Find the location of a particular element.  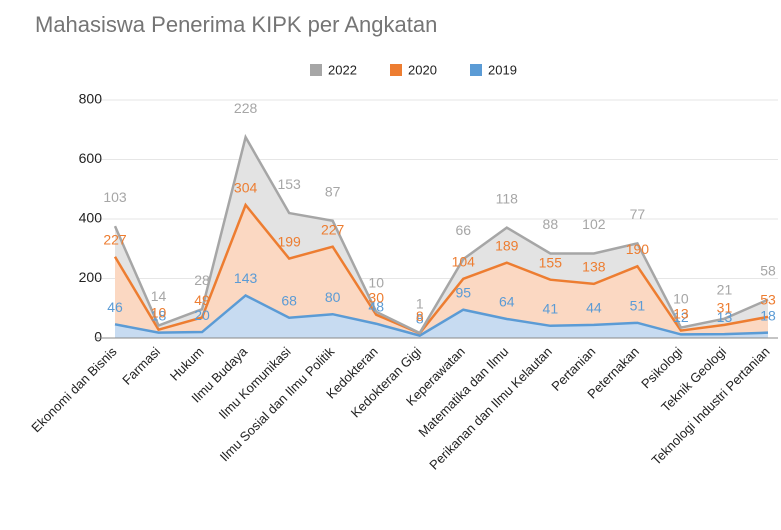

data-label: 143 is located at coordinates (246, 278).